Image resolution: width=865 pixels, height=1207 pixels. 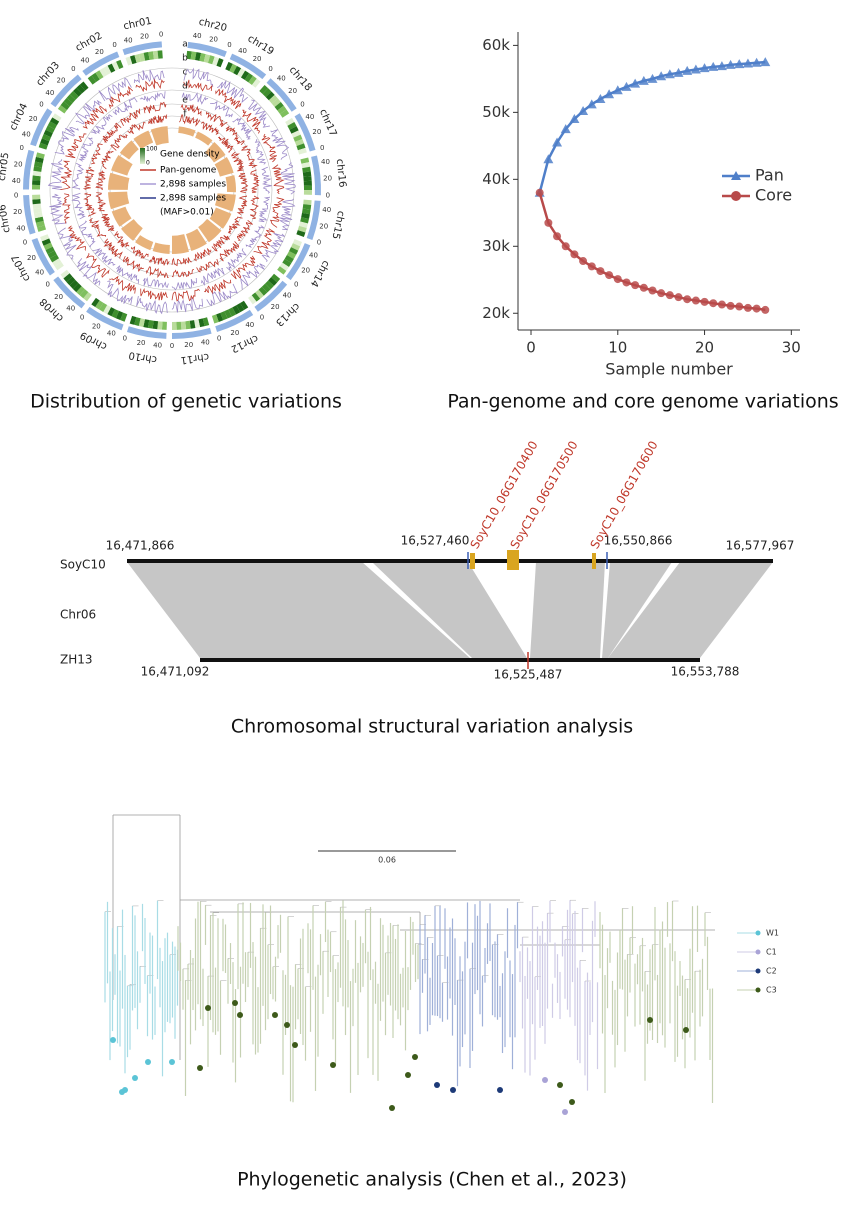 I want to click on caption: Distribution of genetic variations, so click(x=186, y=402).